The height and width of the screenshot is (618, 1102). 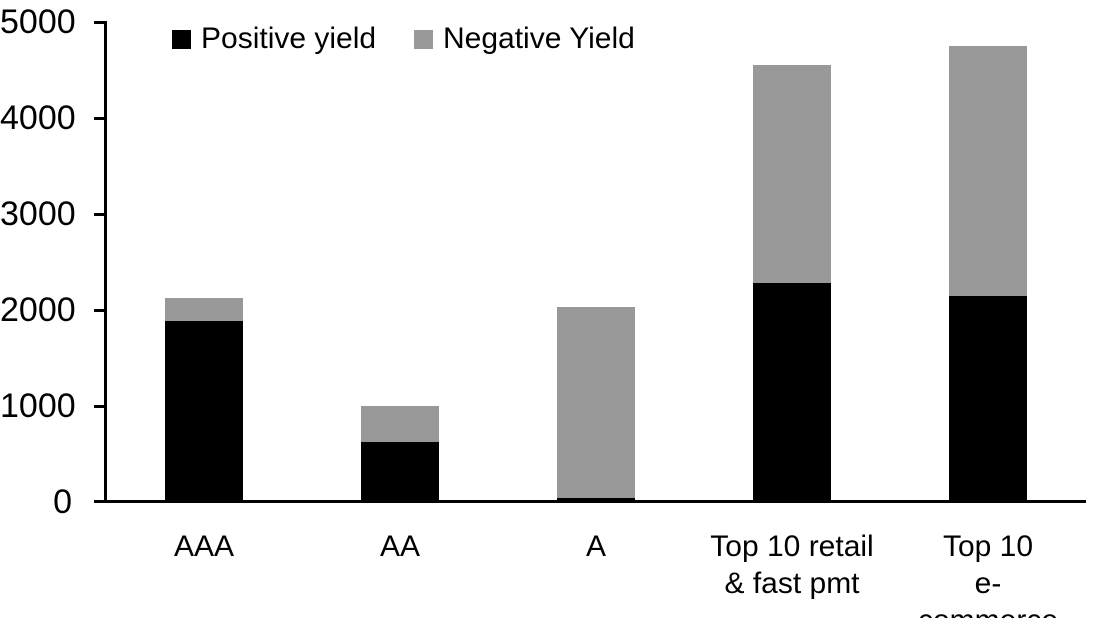 What do you see at coordinates (38, 22) in the screenshot?
I see `y-tick-label: 5000` at bounding box center [38, 22].